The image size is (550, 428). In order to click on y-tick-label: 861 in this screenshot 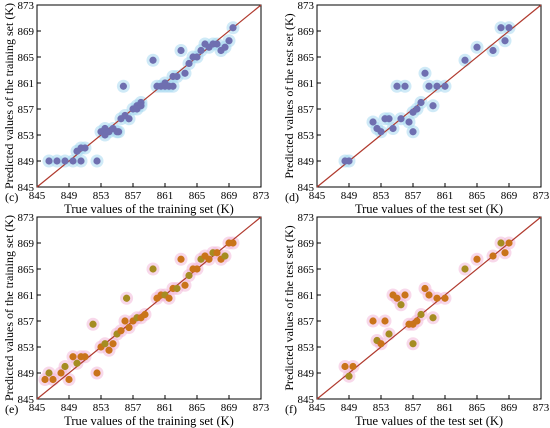, I will do `click(26, 296)`.